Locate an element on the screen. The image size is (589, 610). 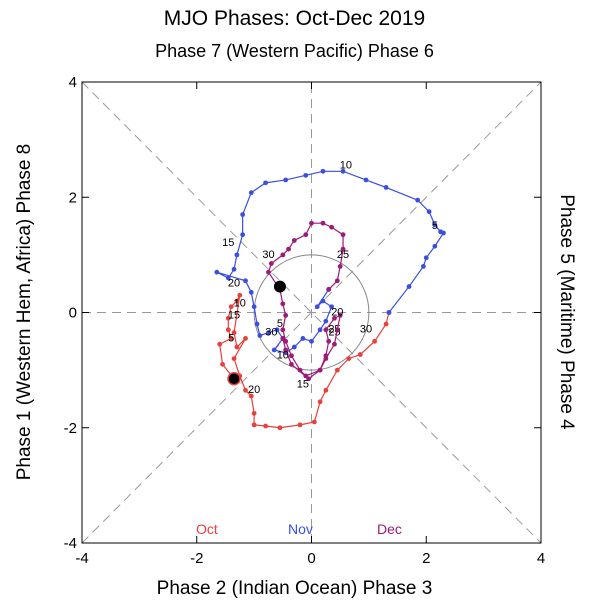
legend-oct: Oct is located at coordinates (207, 529).